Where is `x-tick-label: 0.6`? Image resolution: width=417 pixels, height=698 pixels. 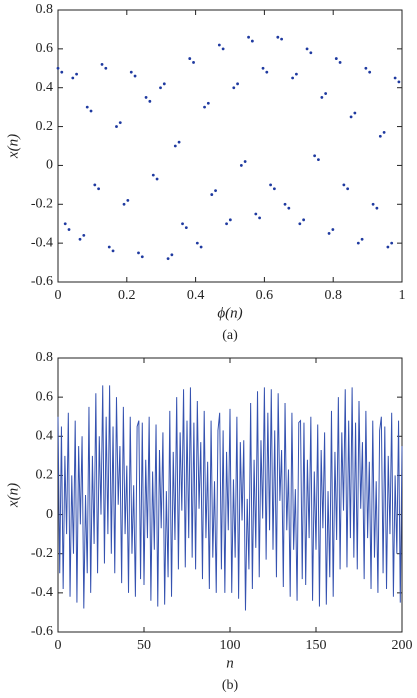
x-tick-label: 0.6 is located at coordinates (265, 295).